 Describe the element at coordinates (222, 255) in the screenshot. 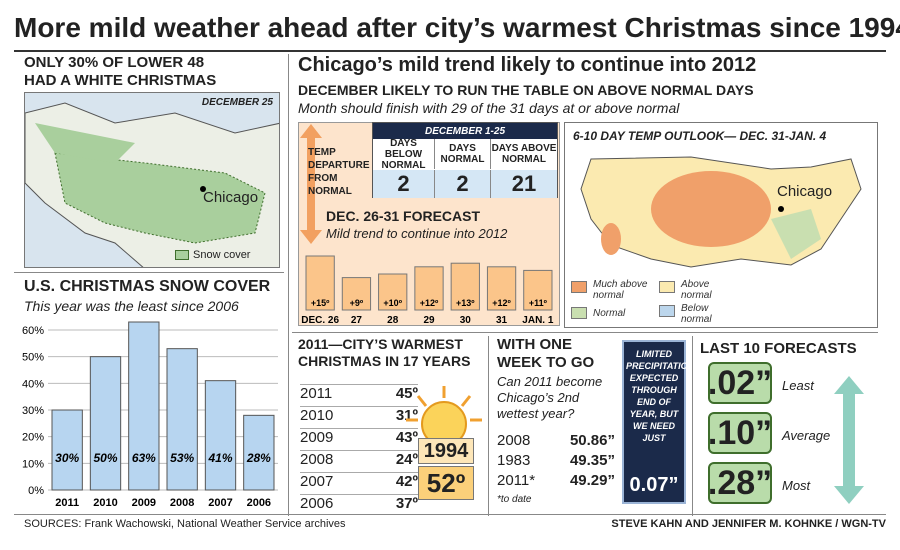

I see `snow-legend-label: Snow cover` at that location.